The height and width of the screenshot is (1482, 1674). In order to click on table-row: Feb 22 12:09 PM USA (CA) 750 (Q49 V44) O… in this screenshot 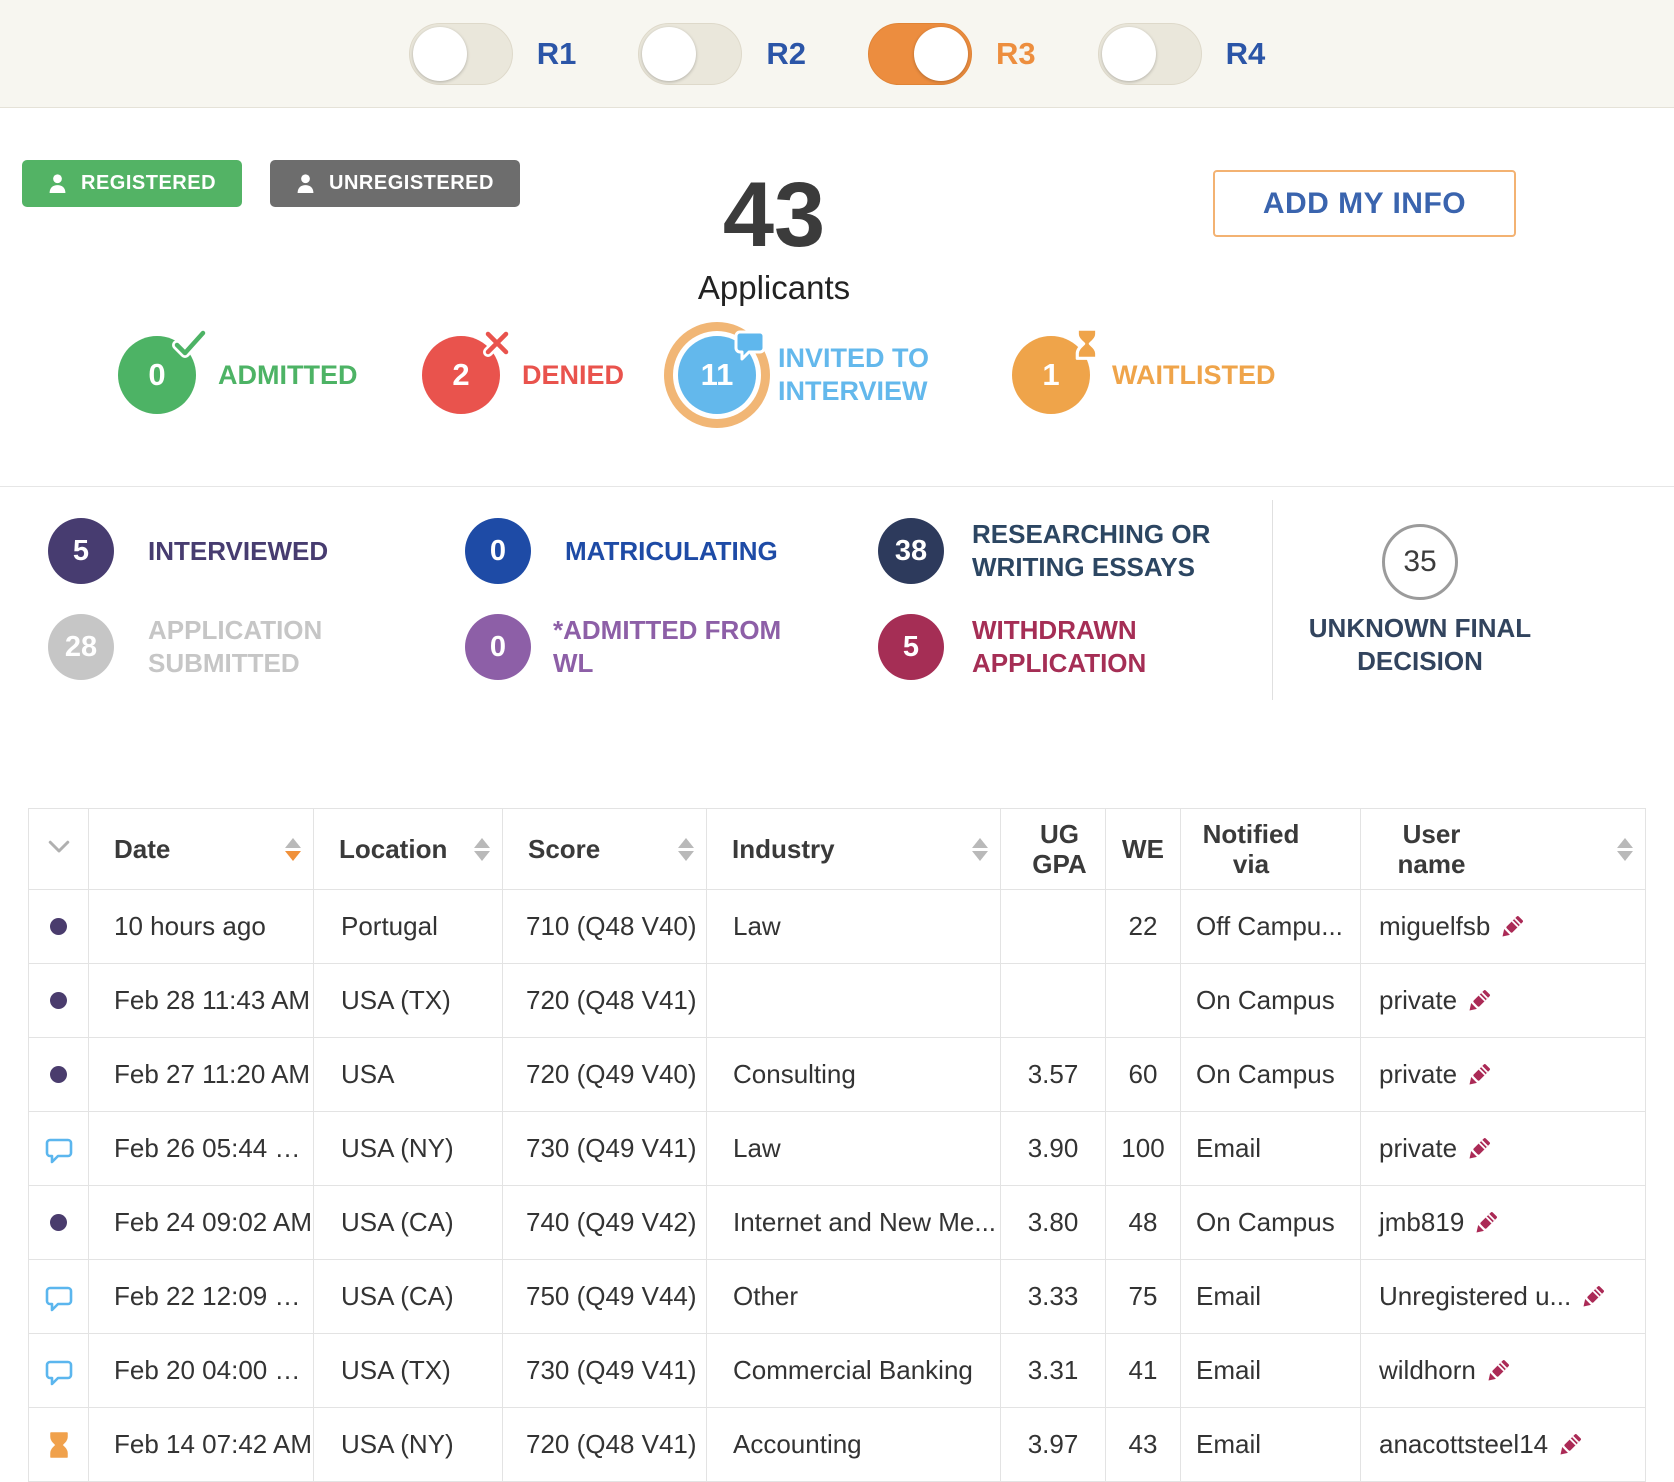, I will do `click(837, 1296)`.